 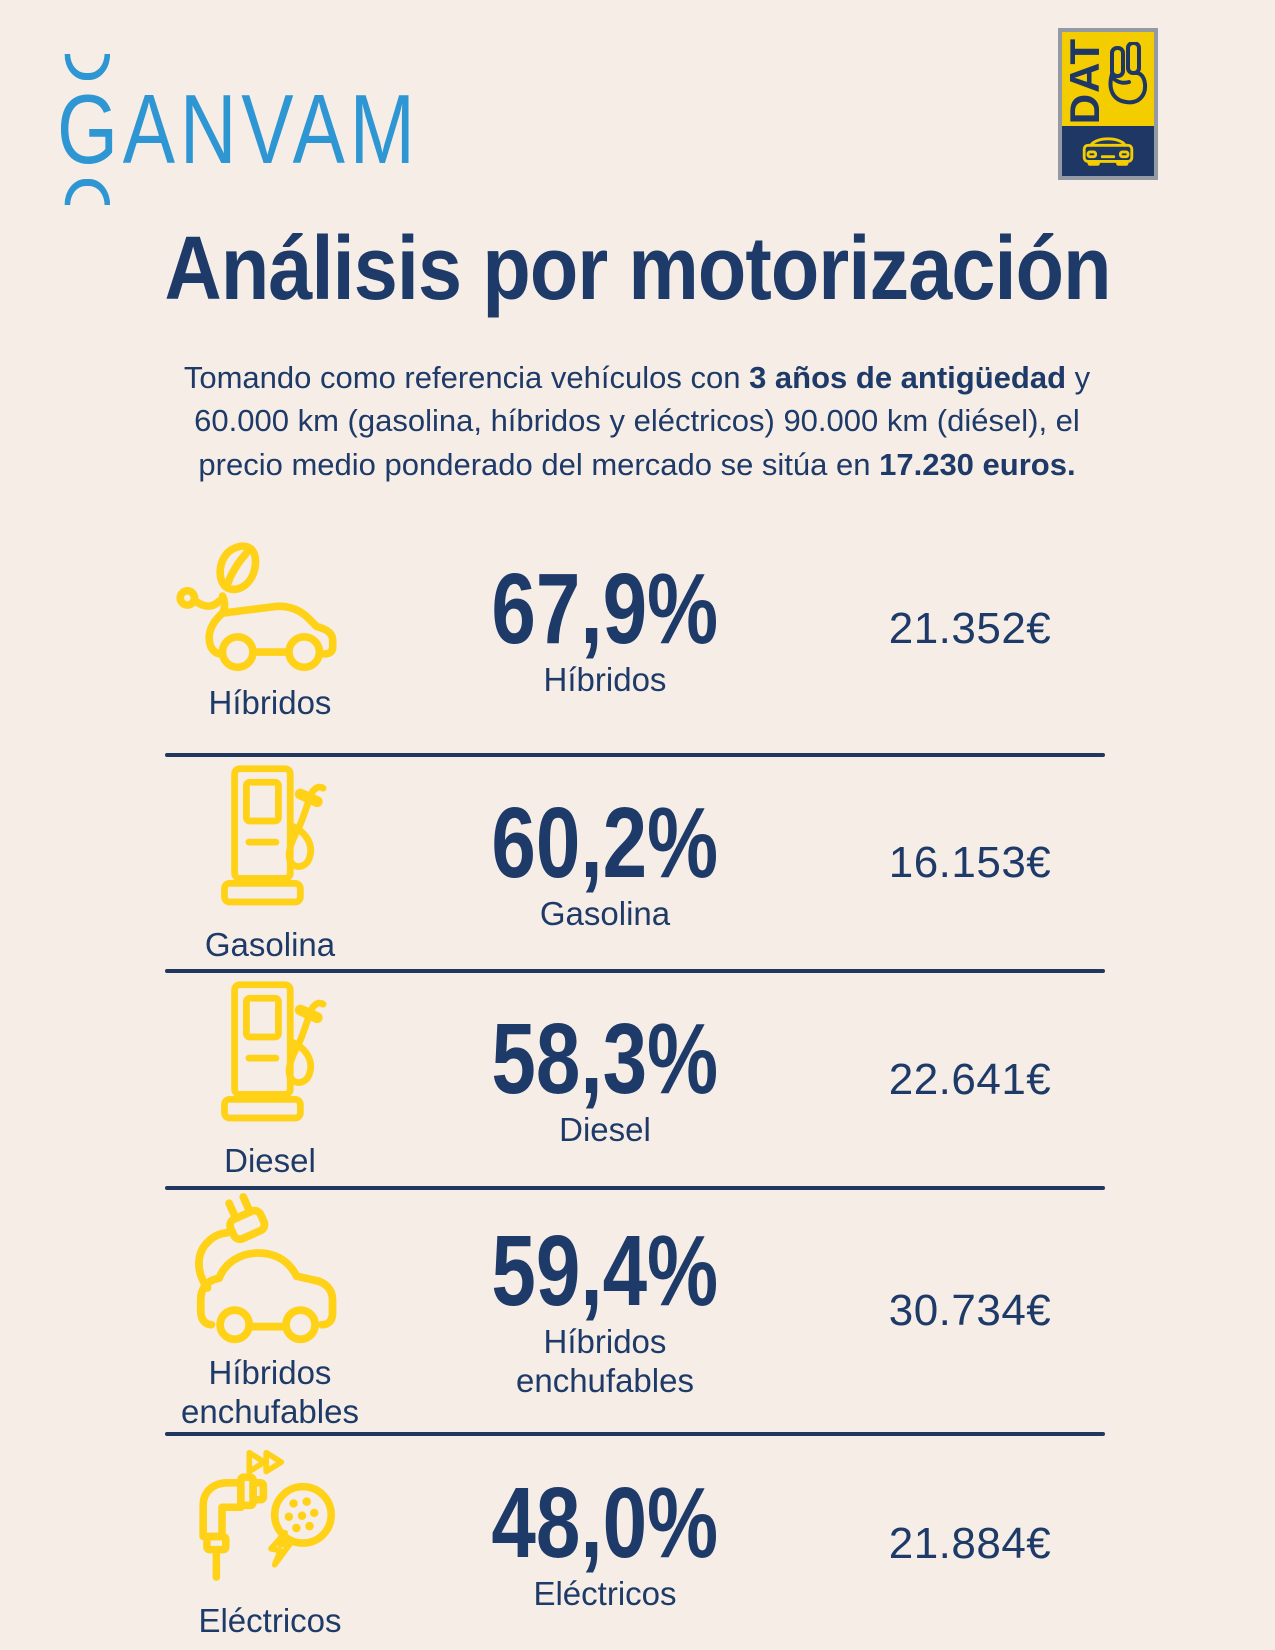 I want to click on dat-logo-top: DAT, so click(x=1107, y=79).